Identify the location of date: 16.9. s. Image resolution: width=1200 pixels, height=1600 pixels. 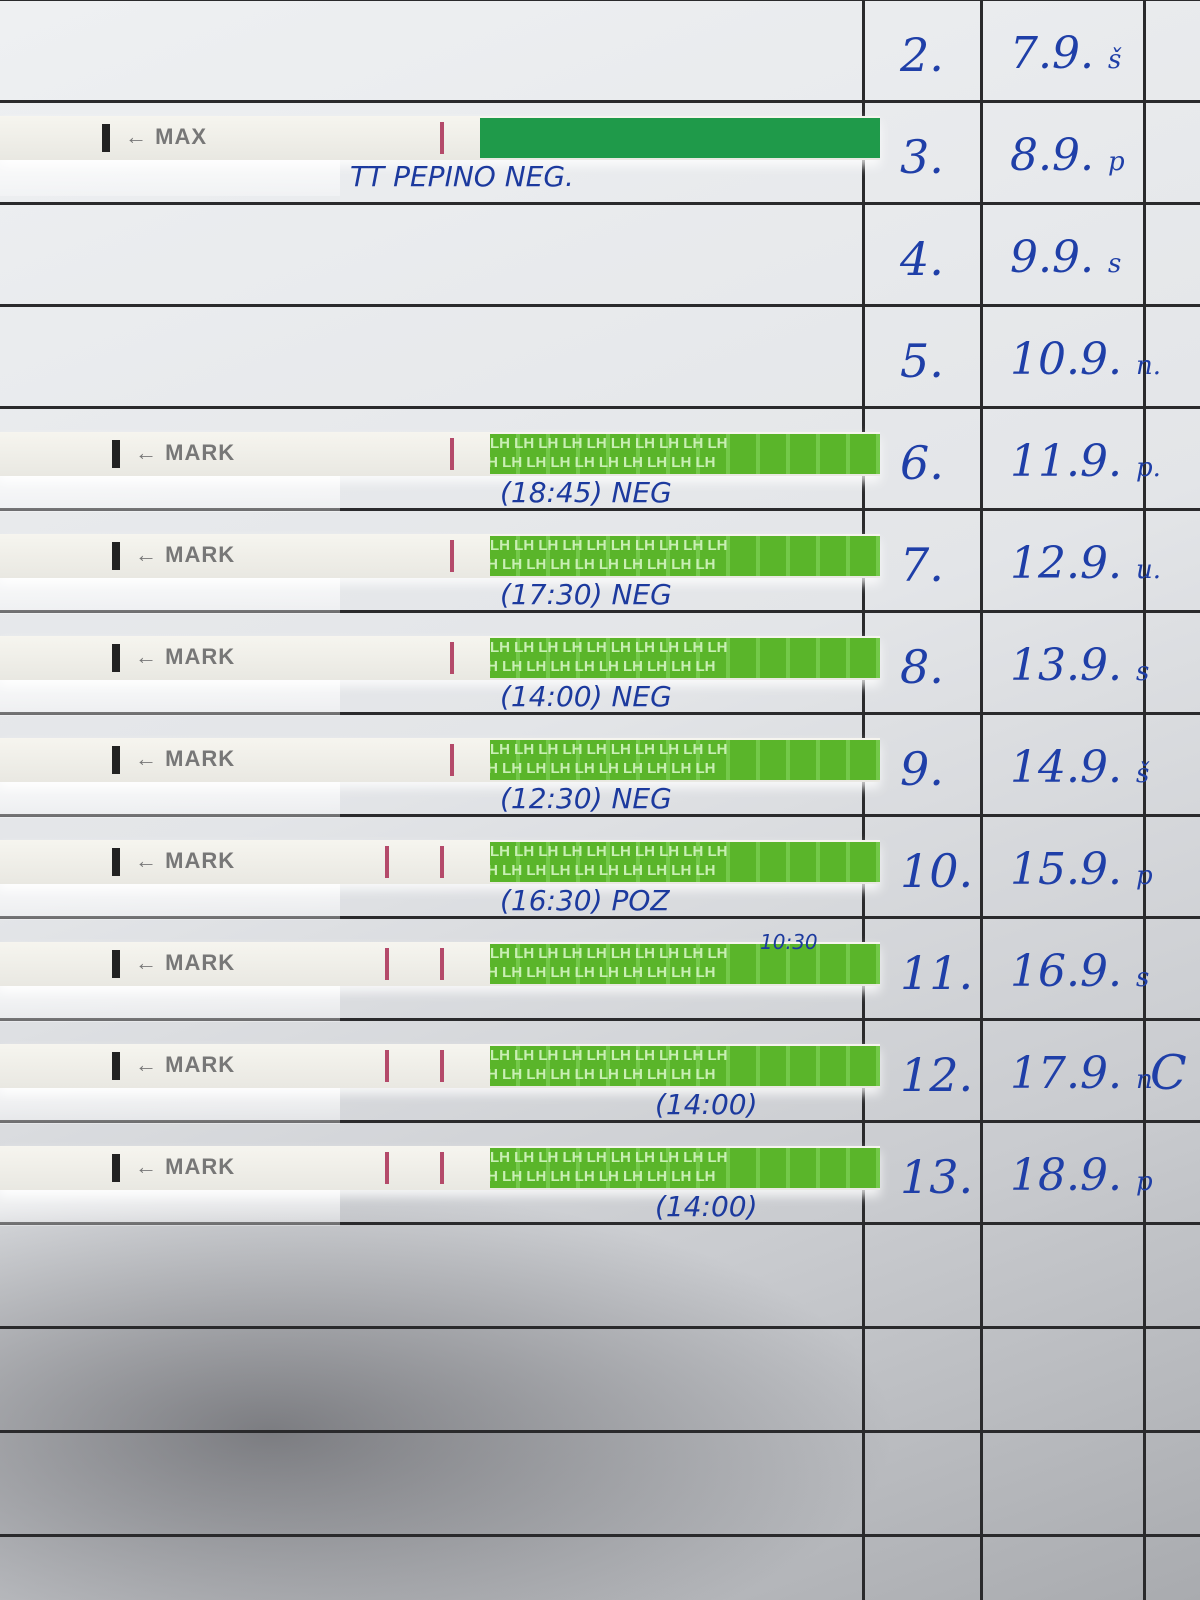
(1079, 971).